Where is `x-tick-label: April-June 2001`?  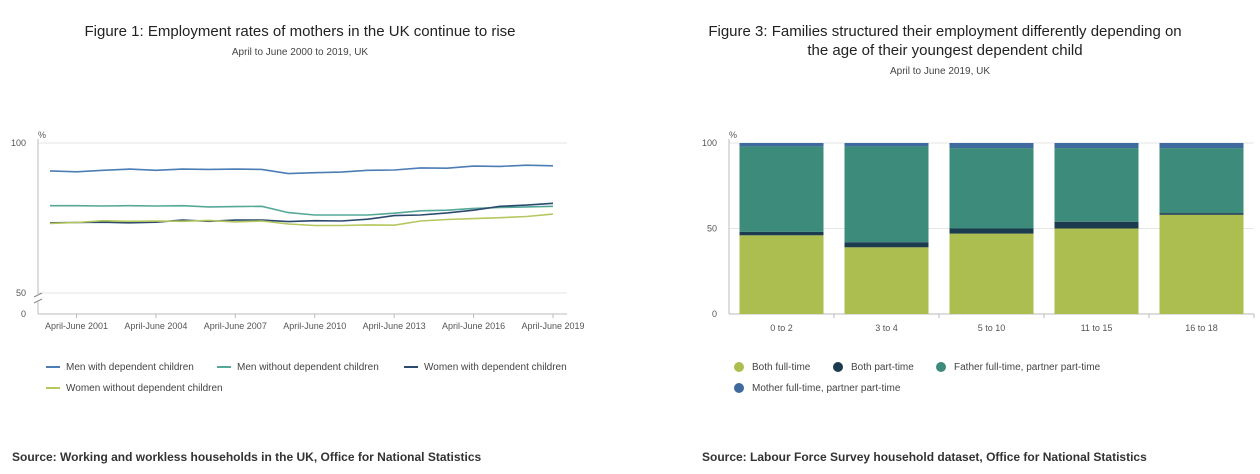
x-tick-label: April-June 2001 is located at coordinates (76, 326).